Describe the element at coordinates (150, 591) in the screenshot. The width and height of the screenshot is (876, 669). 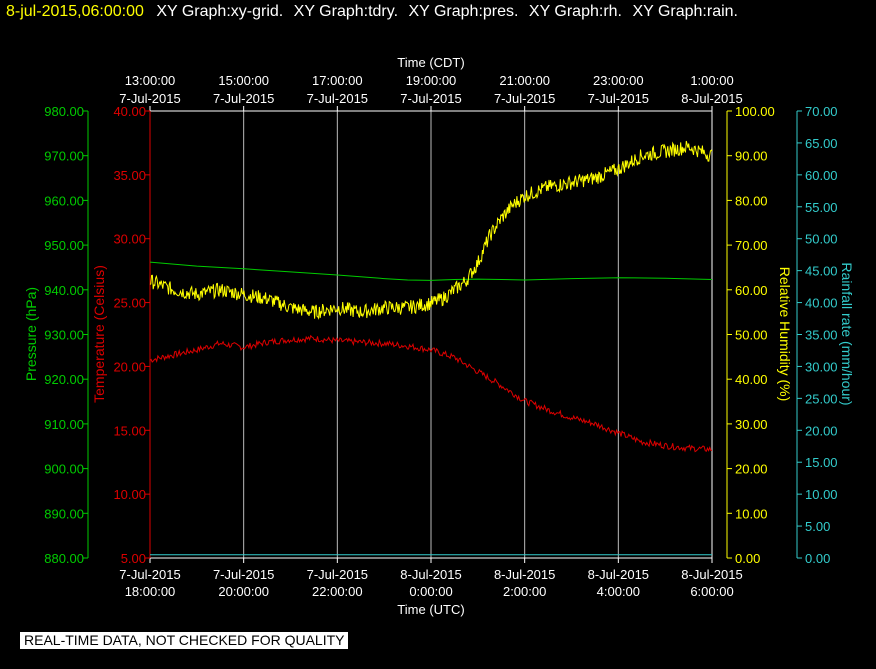
I see `bottom-tick-time: 18:00:00` at that location.